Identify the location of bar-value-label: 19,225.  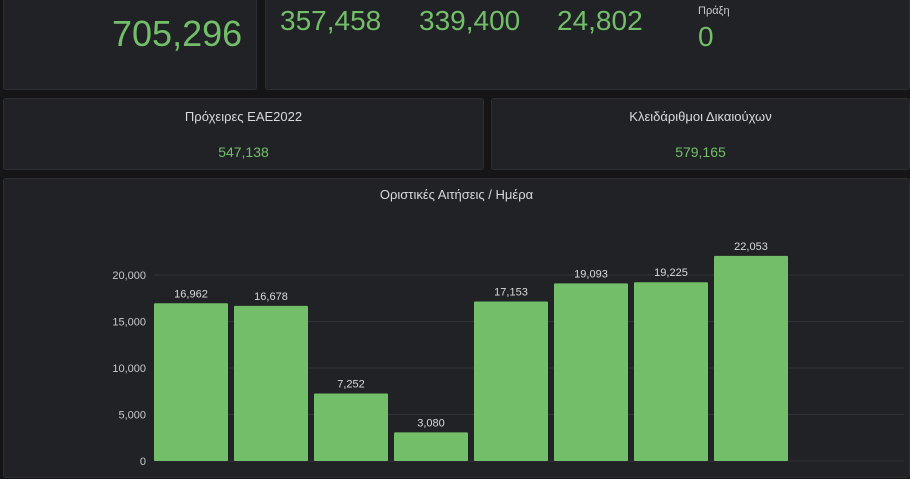
(671, 273).